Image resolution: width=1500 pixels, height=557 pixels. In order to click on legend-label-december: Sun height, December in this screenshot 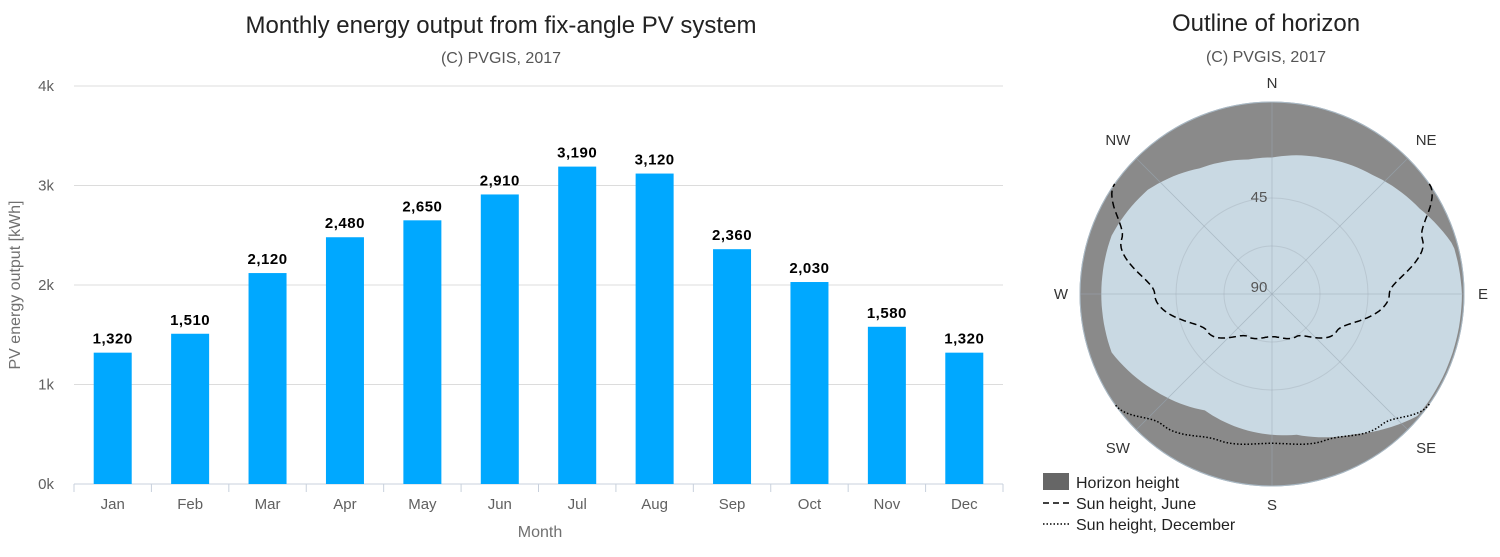, I will do `click(1156, 525)`.